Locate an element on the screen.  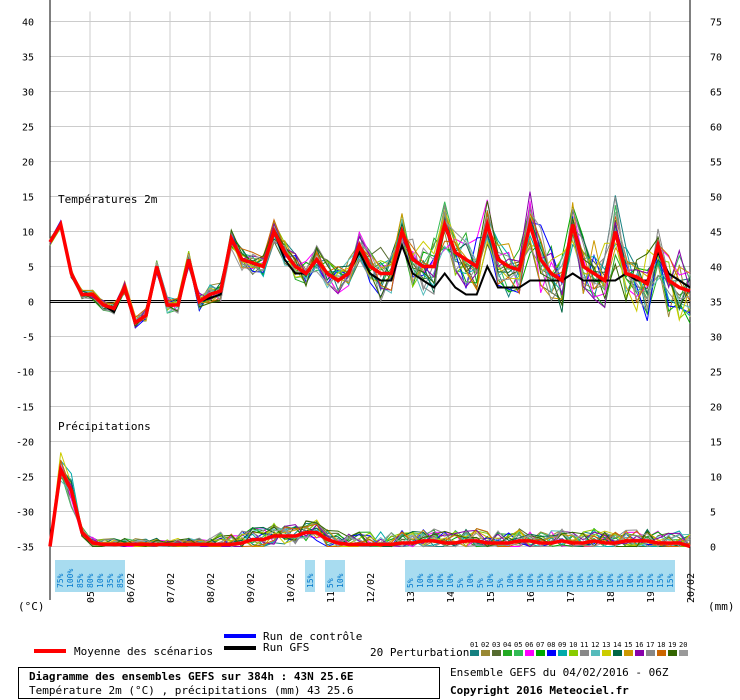
perturbation-number: 18 is located at coordinates (661, 645).